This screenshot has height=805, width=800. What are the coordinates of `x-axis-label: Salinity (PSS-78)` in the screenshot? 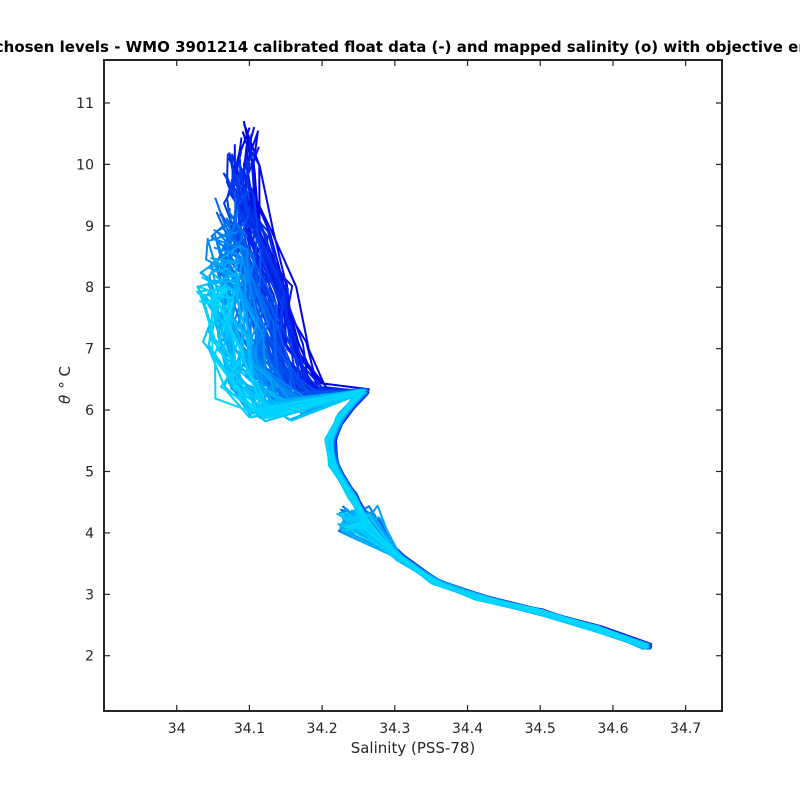 It's located at (413, 748).